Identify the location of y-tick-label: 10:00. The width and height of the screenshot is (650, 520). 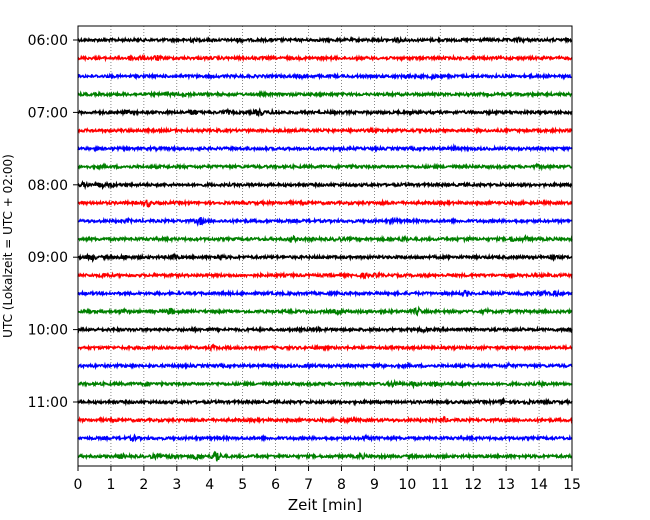
(48, 331).